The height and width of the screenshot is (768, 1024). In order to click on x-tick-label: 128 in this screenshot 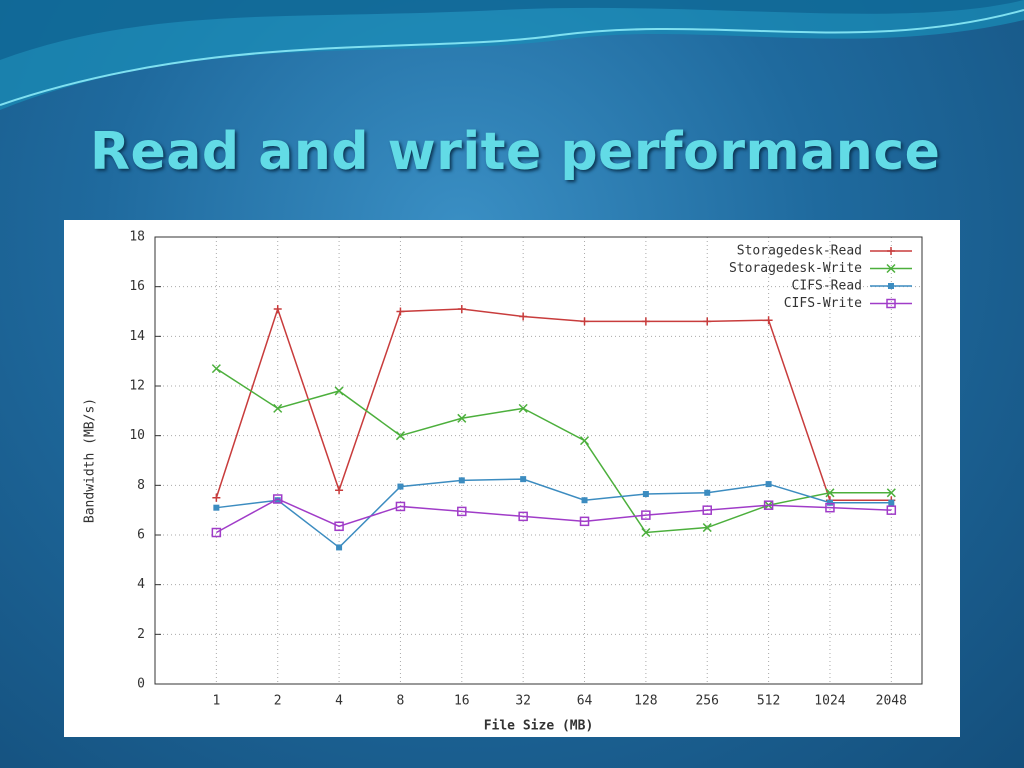, I will do `click(645, 701)`.